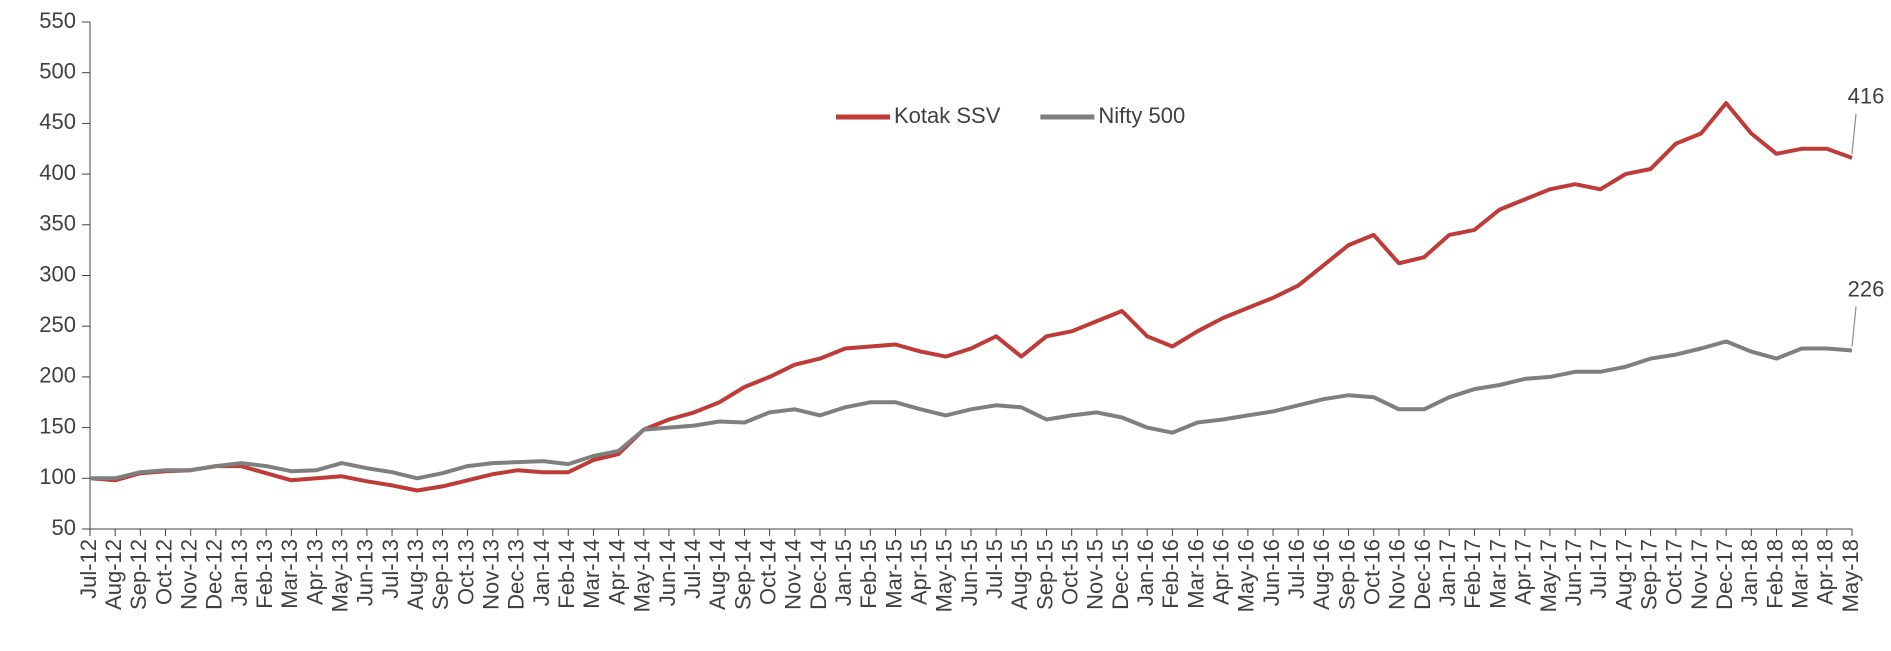 Image resolution: width=1891 pixels, height=651 pixels. I want to click on x-tick-label: Jul-15, so click(994, 569).